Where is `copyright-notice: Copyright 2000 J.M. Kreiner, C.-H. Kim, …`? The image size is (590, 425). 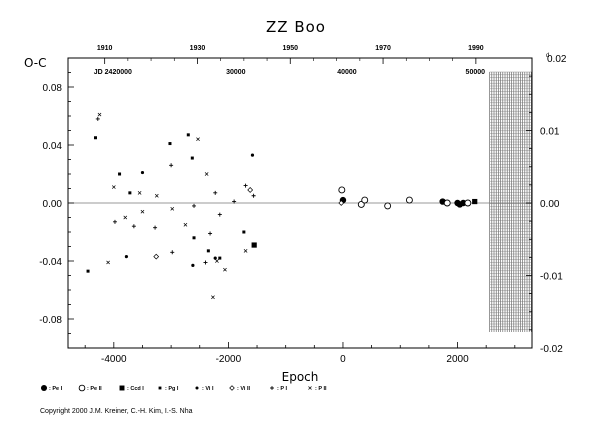
copyright-notice: Copyright 2000 J.M. Kreiner, C.-H. Kim, … is located at coordinates (116, 411).